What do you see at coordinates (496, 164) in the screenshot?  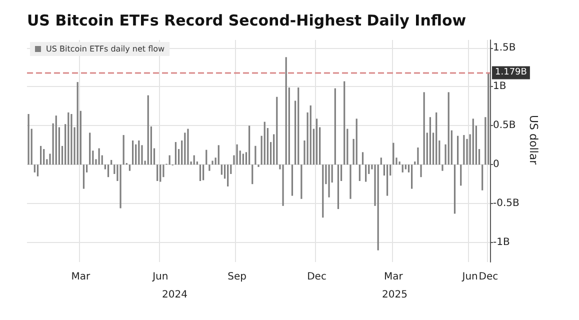 I see `y-tick-label: 0` at bounding box center [496, 164].